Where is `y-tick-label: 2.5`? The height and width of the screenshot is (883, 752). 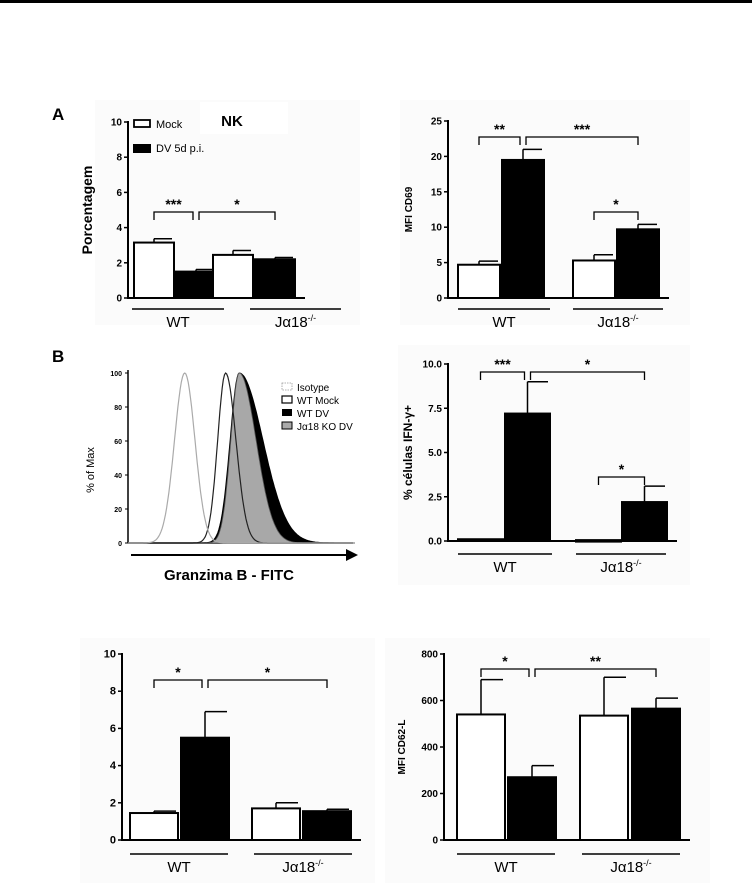 y-tick-label: 2.5 is located at coordinates (435, 497).